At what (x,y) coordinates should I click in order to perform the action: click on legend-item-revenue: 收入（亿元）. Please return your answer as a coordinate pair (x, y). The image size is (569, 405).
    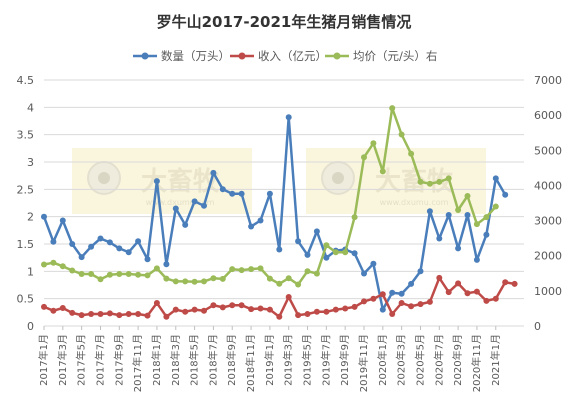
    Looking at the image, I should click on (278, 56).